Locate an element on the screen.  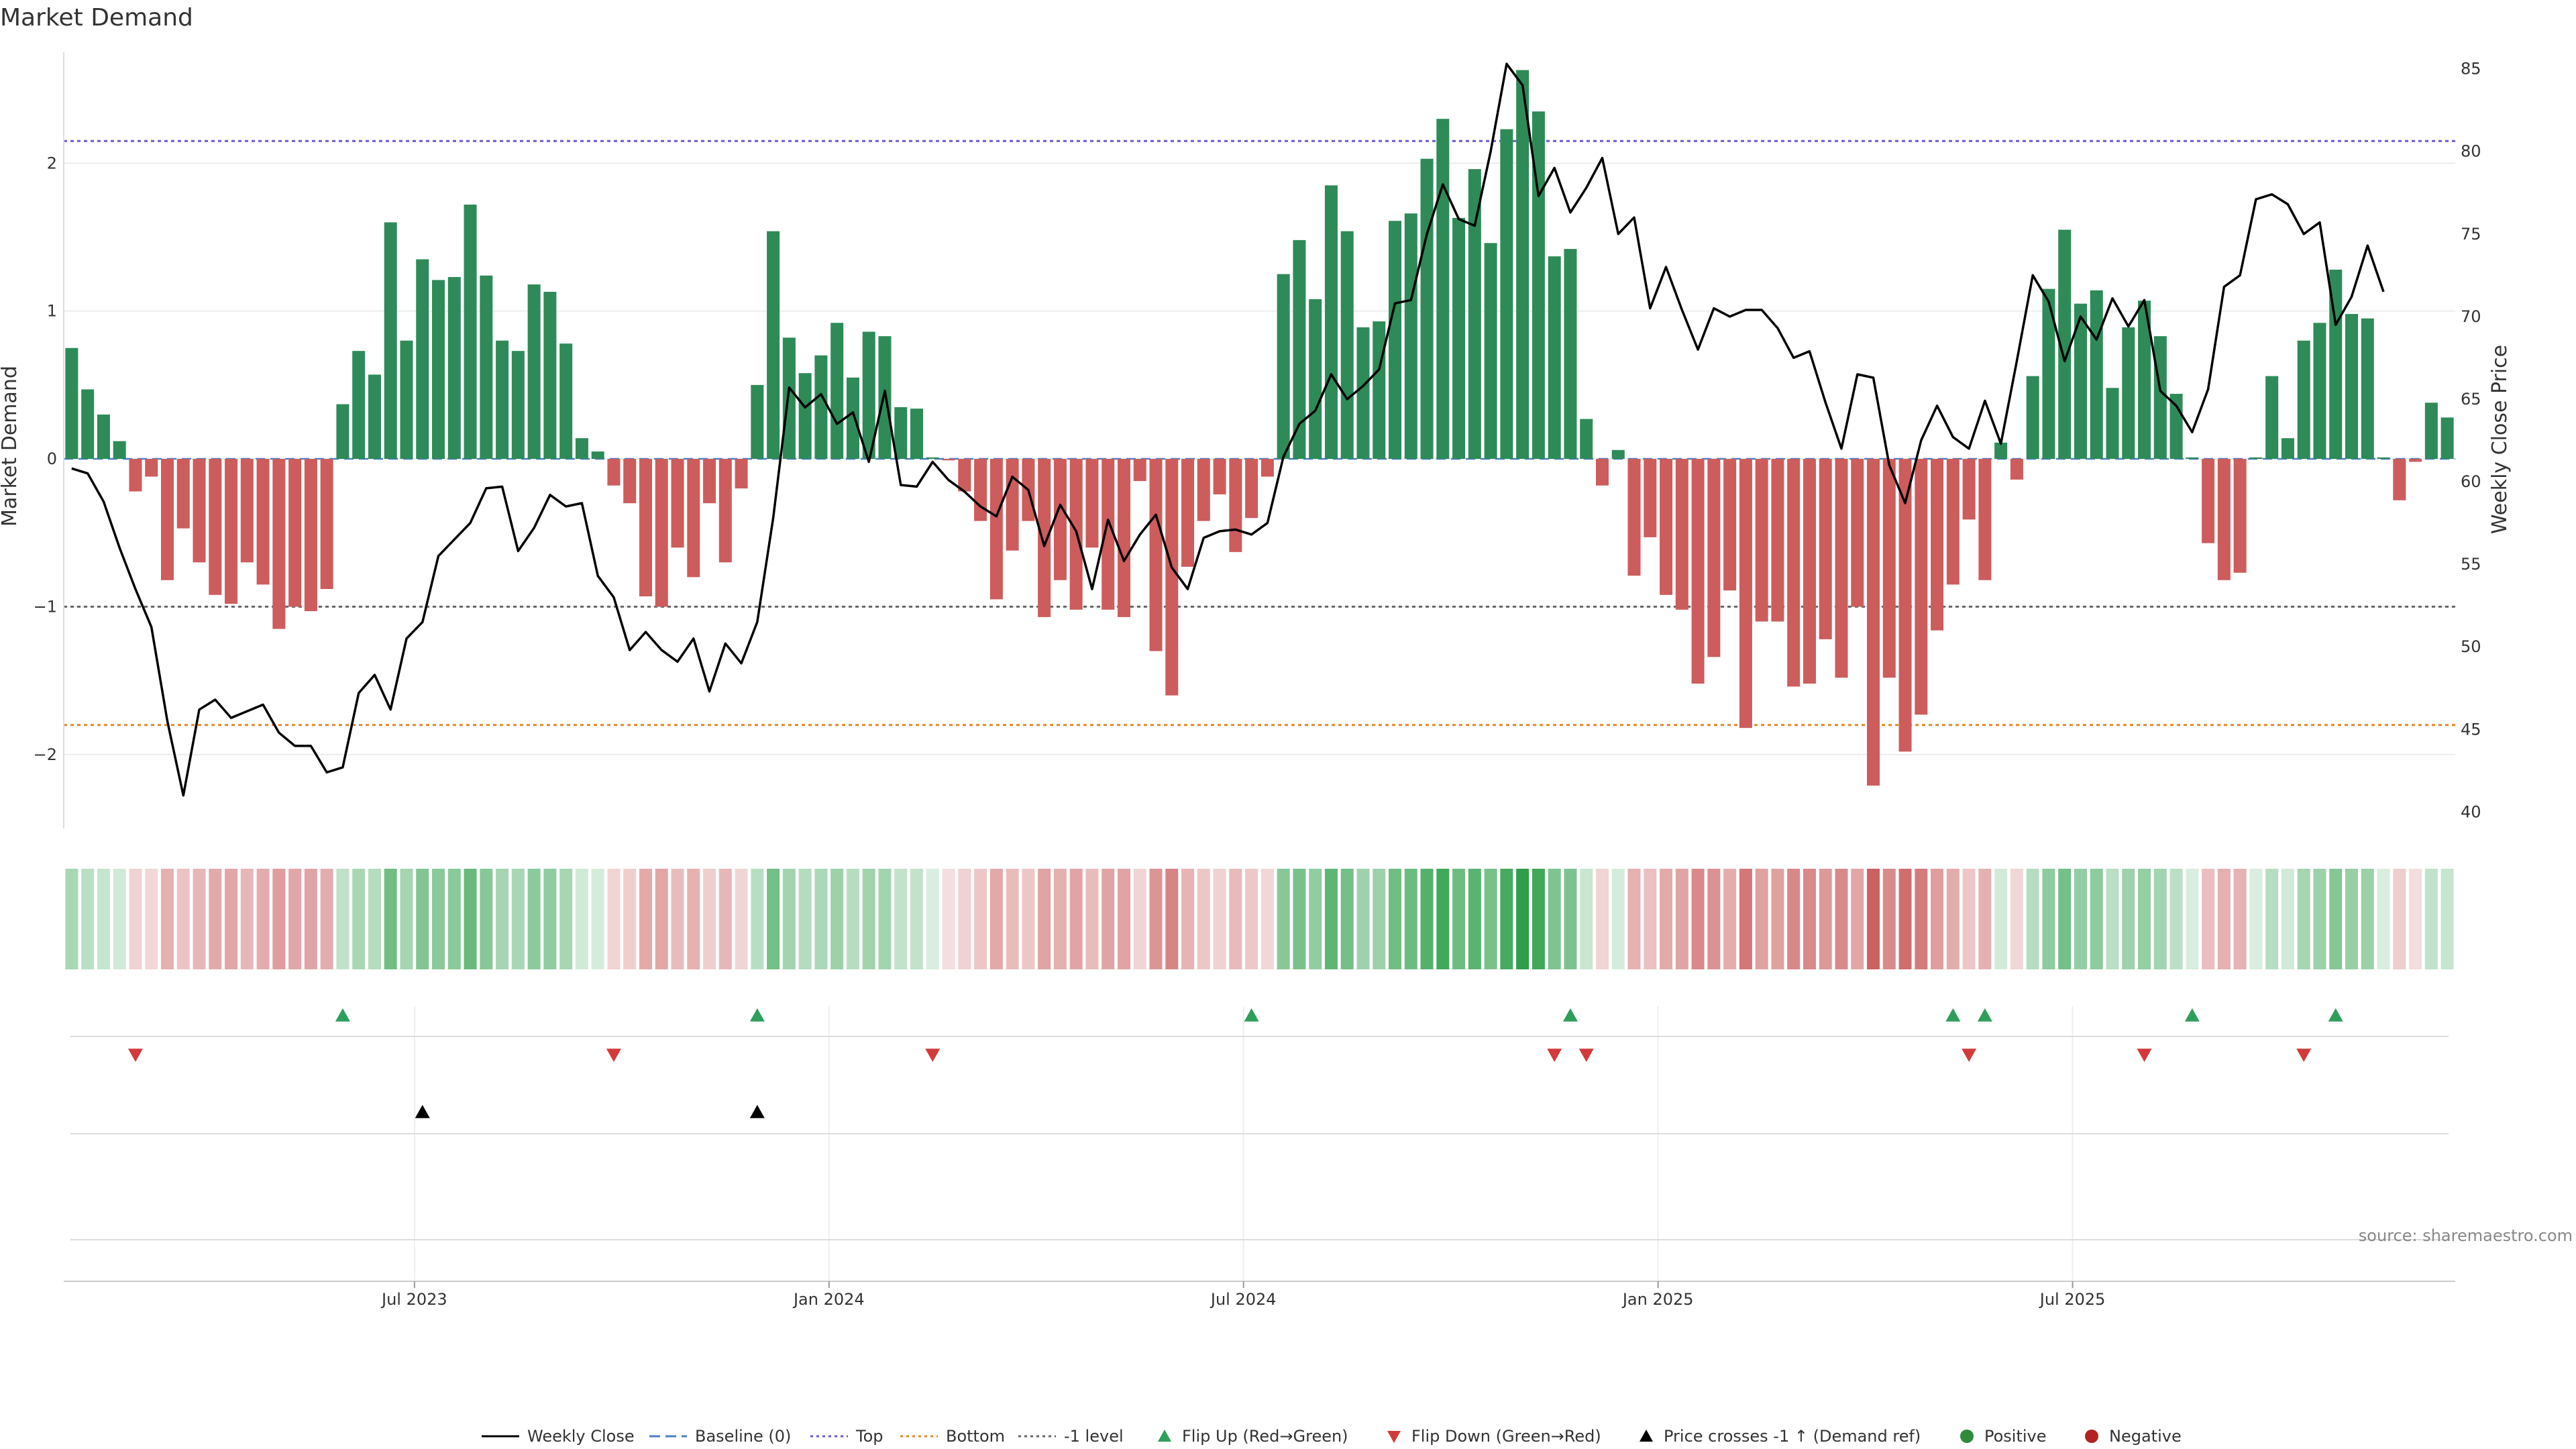
legend-label: Top is located at coordinates (869, 1436).